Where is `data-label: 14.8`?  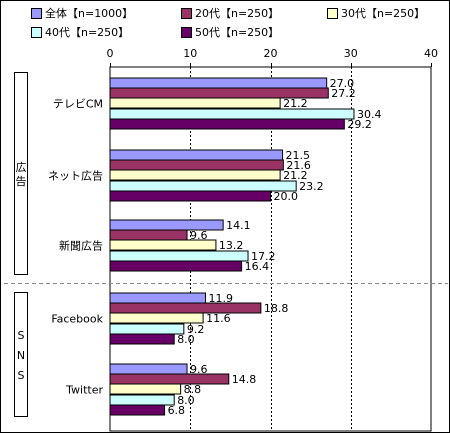 data-label: 14.8 is located at coordinates (244, 379).